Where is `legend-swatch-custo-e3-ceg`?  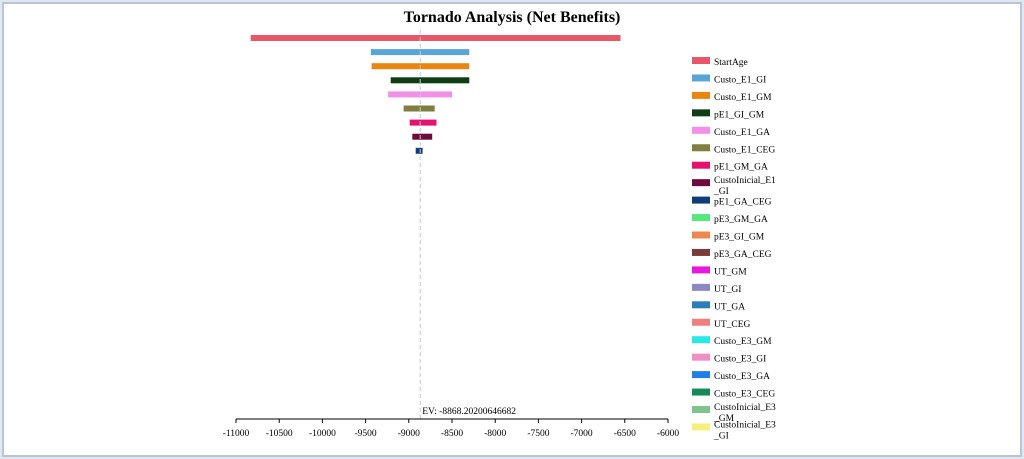 legend-swatch-custo-e3-ceg is located at coordinates (701, 392).